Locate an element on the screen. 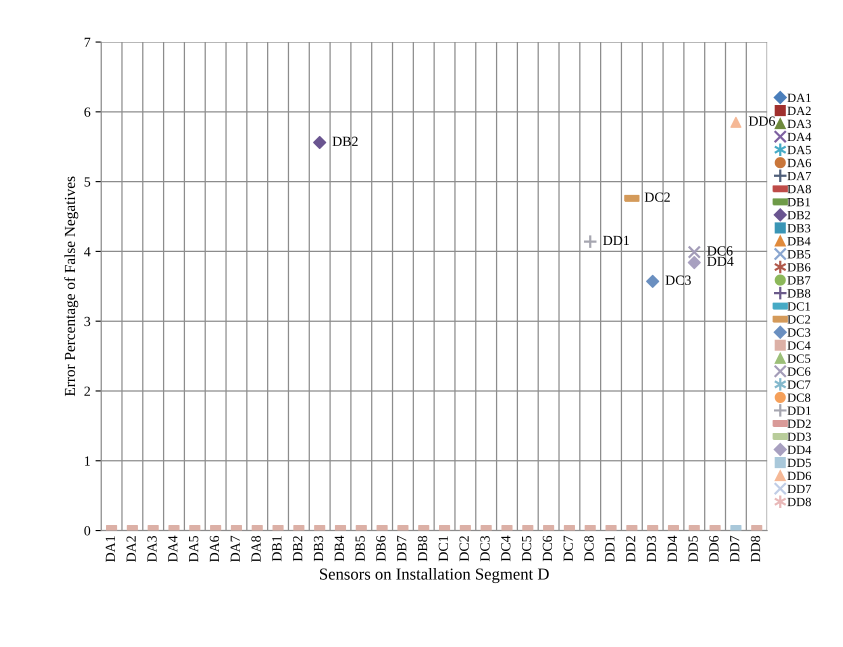 The image size is (843, 647). legend-label: DB5 is located at coordinates (798, 254).